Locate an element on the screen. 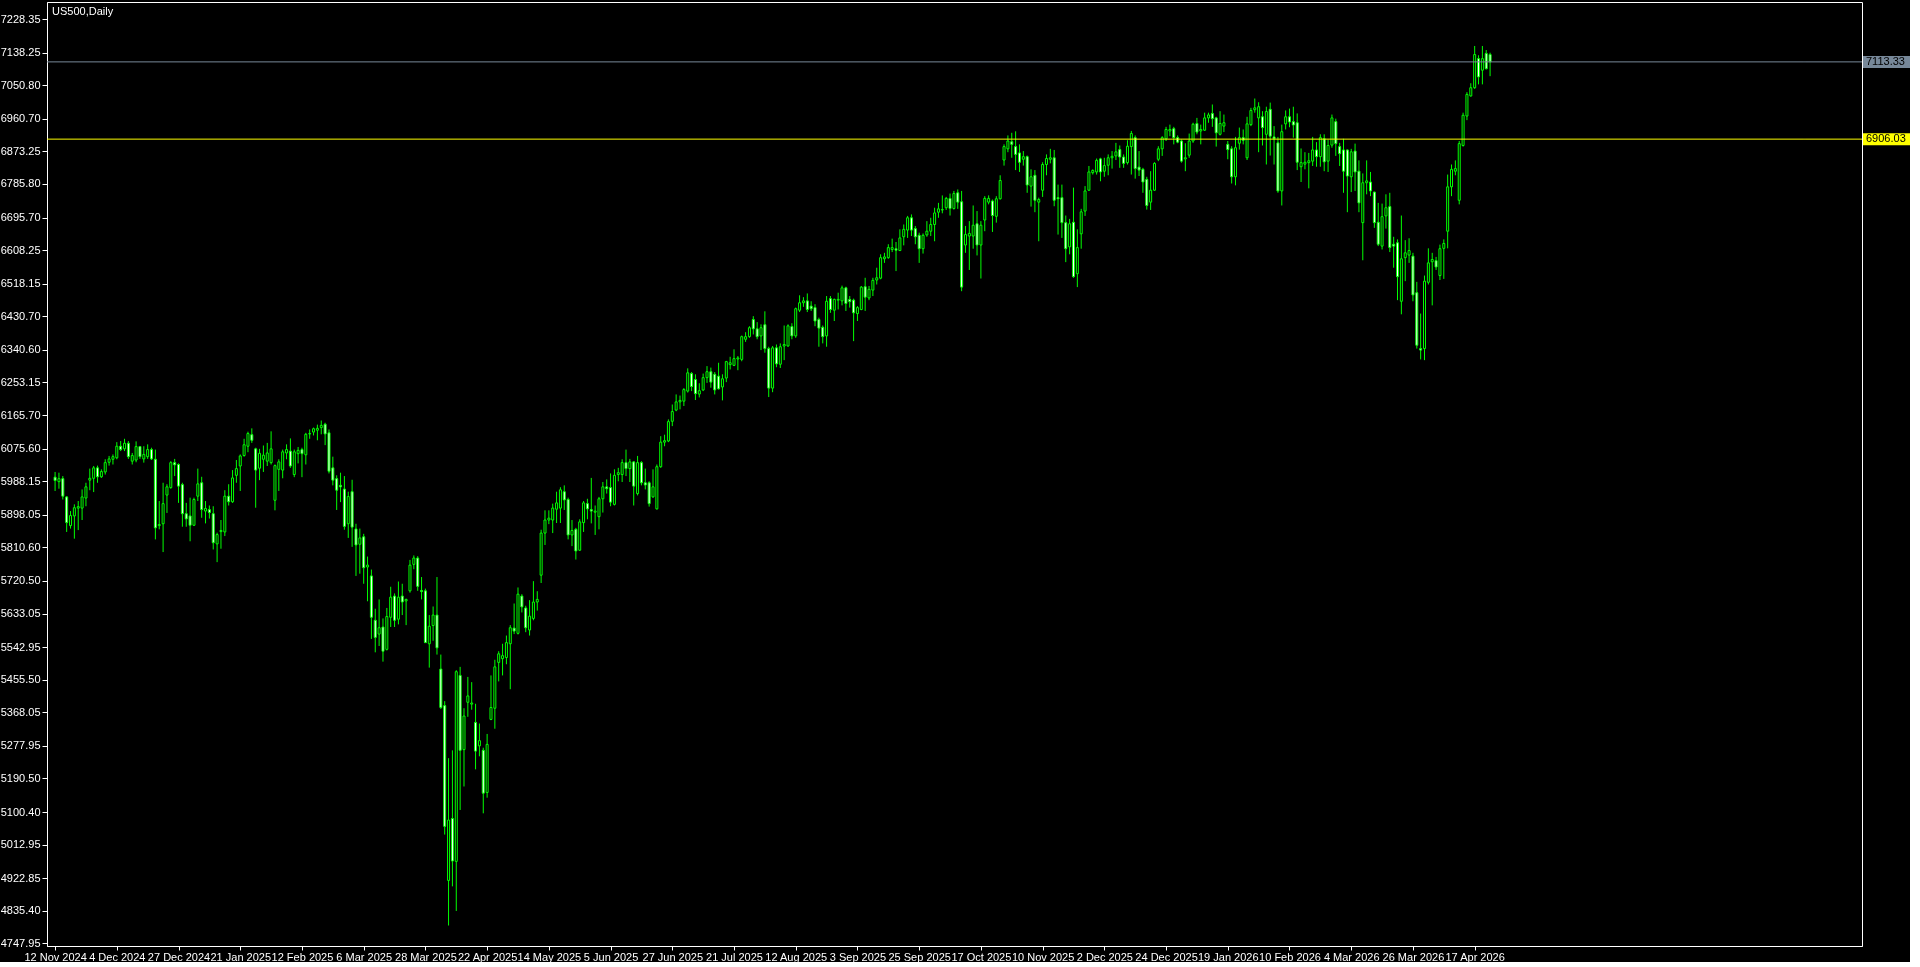 This screenshot has width=1920, height=967. y-tick-label: 6165.70 is located at coordinates (20, 414).